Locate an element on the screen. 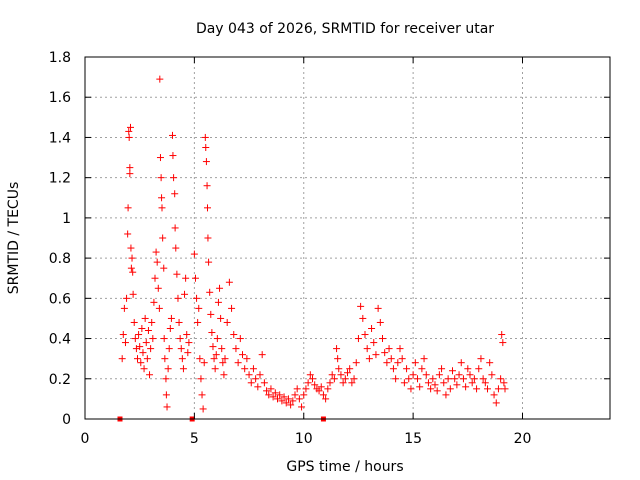 The image size is (640, 480). y-tick-label: 0 is located at coordinates (66, 420).